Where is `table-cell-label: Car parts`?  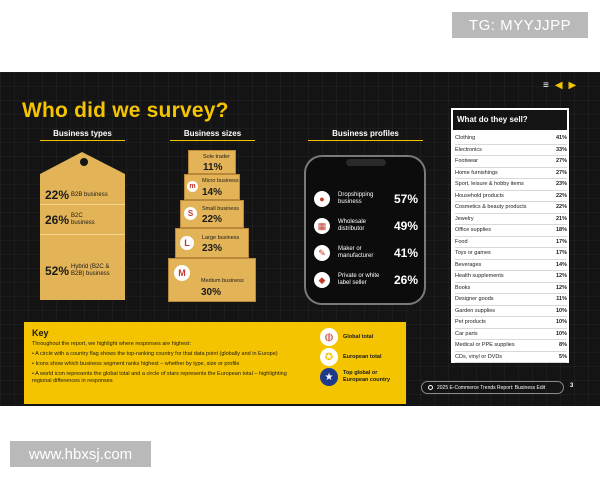 table-cell-label: Car parts is located at coordinates (466, 333).